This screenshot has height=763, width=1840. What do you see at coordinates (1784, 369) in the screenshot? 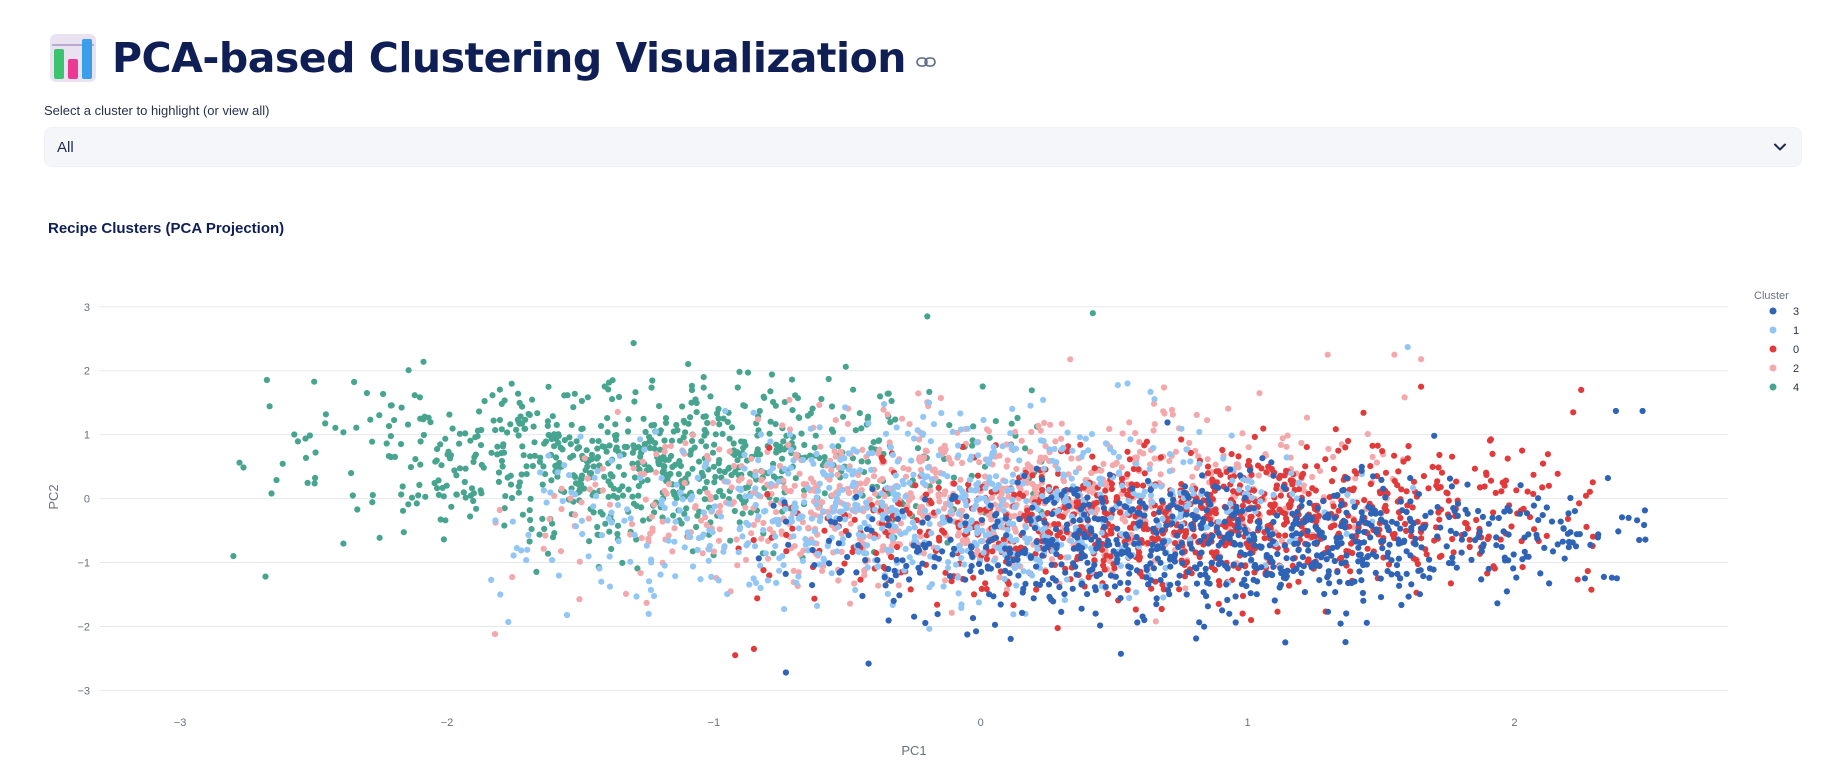
I see `legend-item-2: 2` at bounding box center [1784, 369].